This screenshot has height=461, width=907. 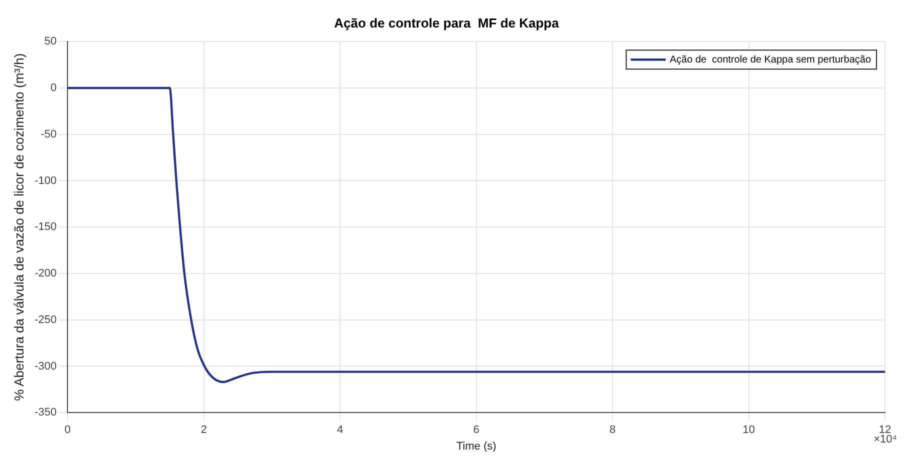 What do you see at coordinates (748, 430) in the screenshot?
I see `x-tick-label: 10` at bounding box center [748, 430].